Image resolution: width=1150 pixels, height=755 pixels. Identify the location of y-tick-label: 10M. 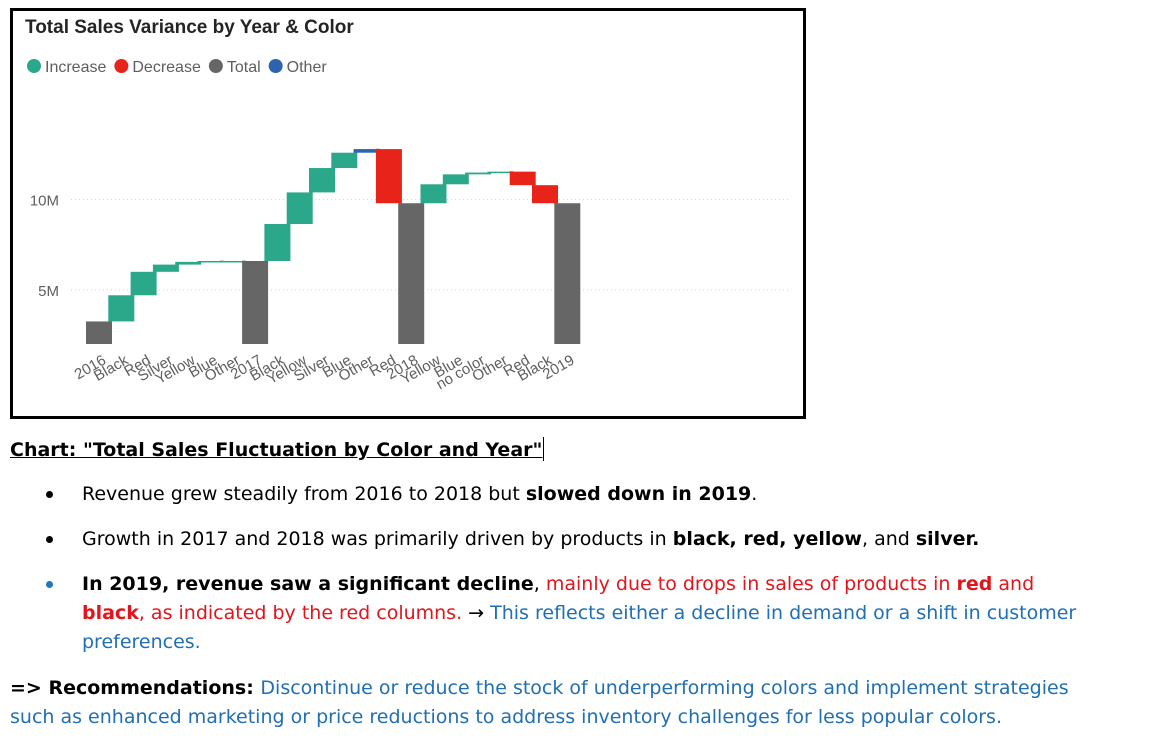
(44, 201).